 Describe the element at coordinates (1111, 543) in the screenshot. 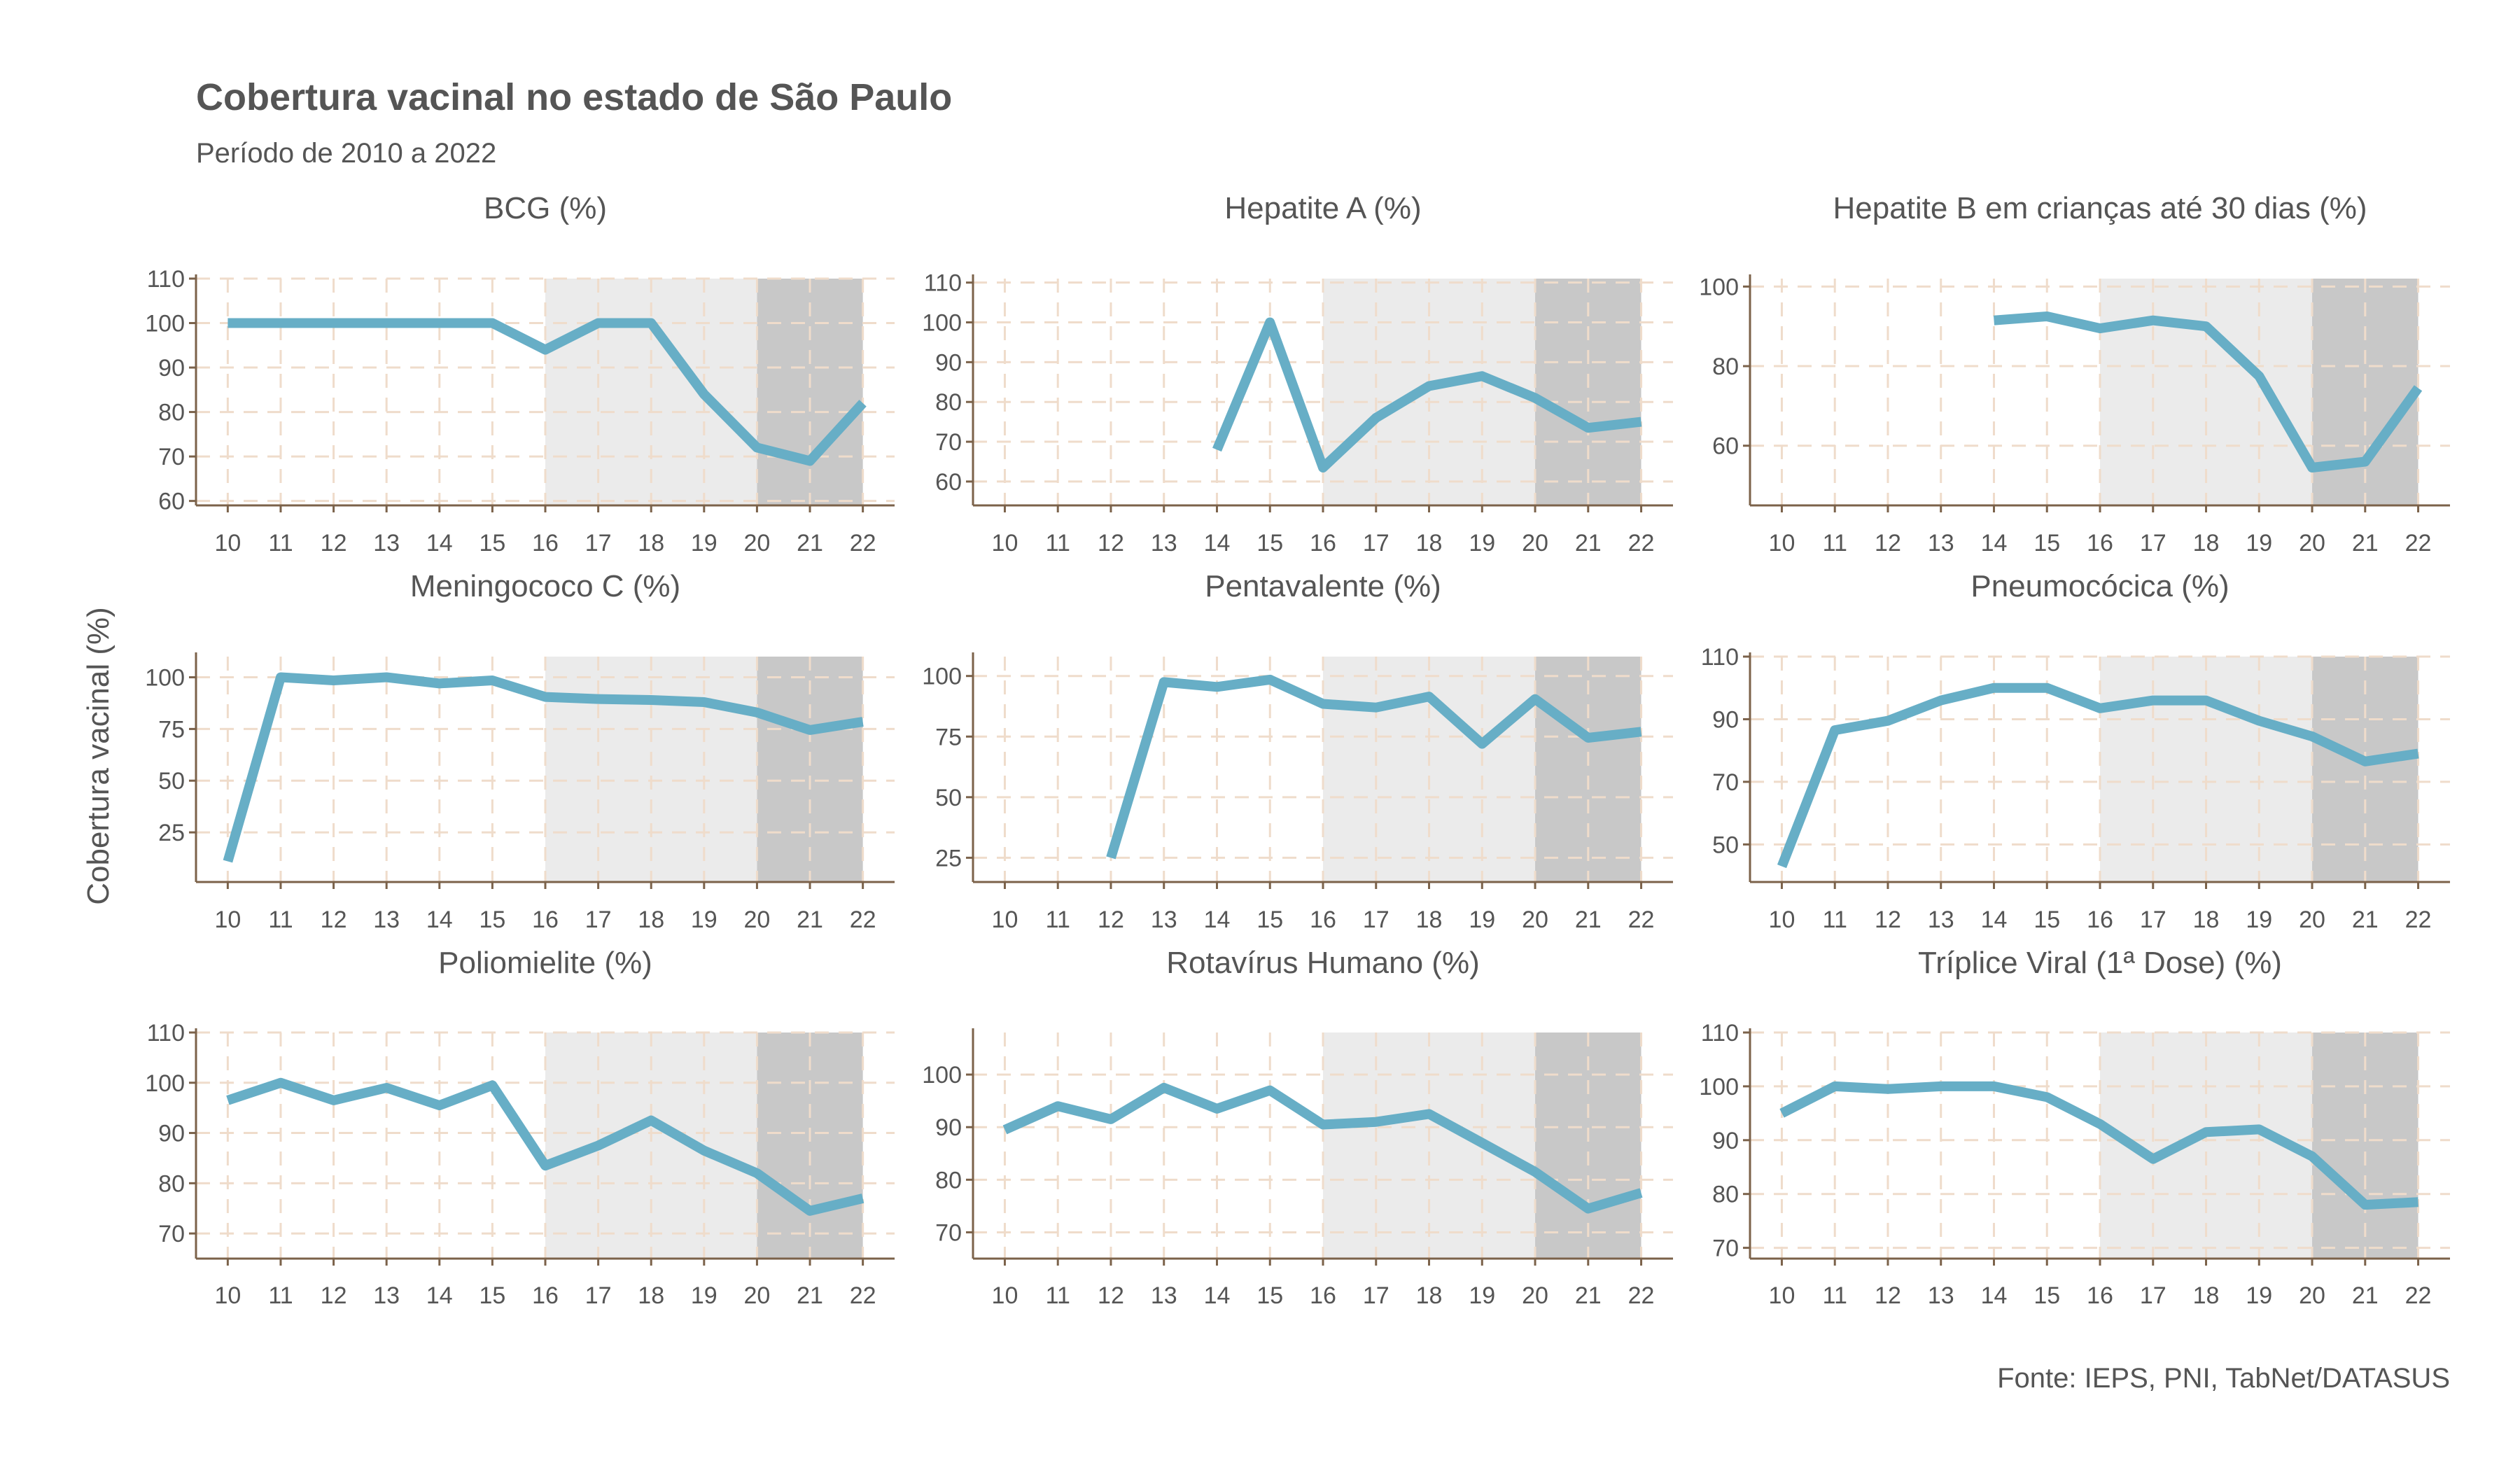

I see `panel-2-xtick-label: 12` at that location.